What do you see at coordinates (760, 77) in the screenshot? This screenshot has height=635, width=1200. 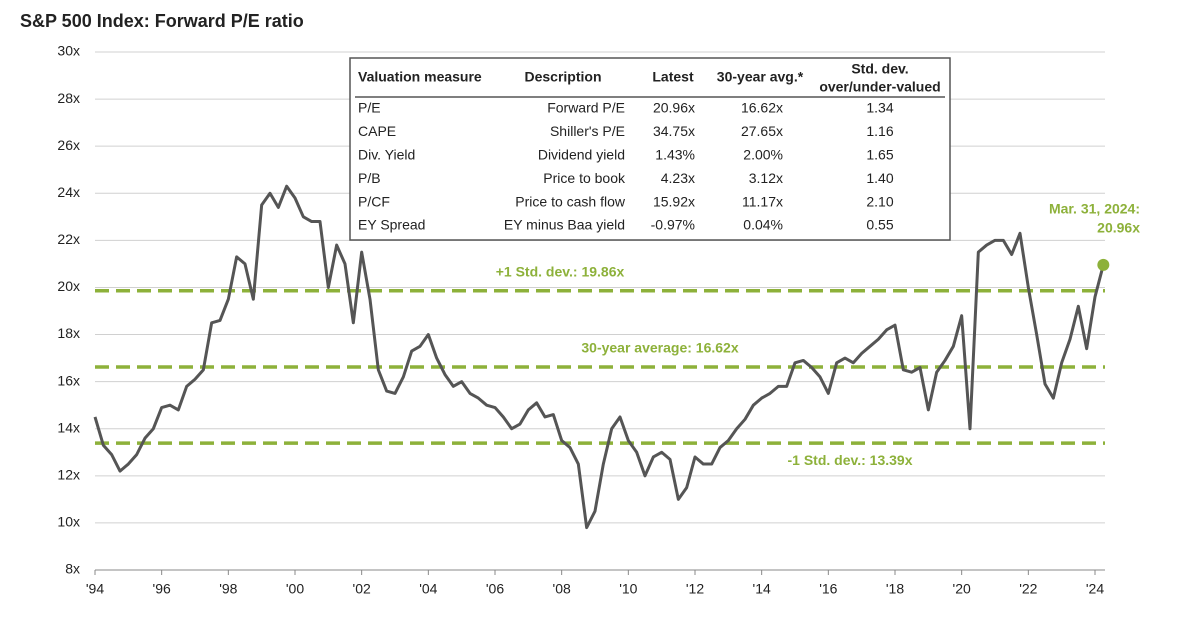 I see `table-header: 30-year avg.*` at bounding box center [760, 77].